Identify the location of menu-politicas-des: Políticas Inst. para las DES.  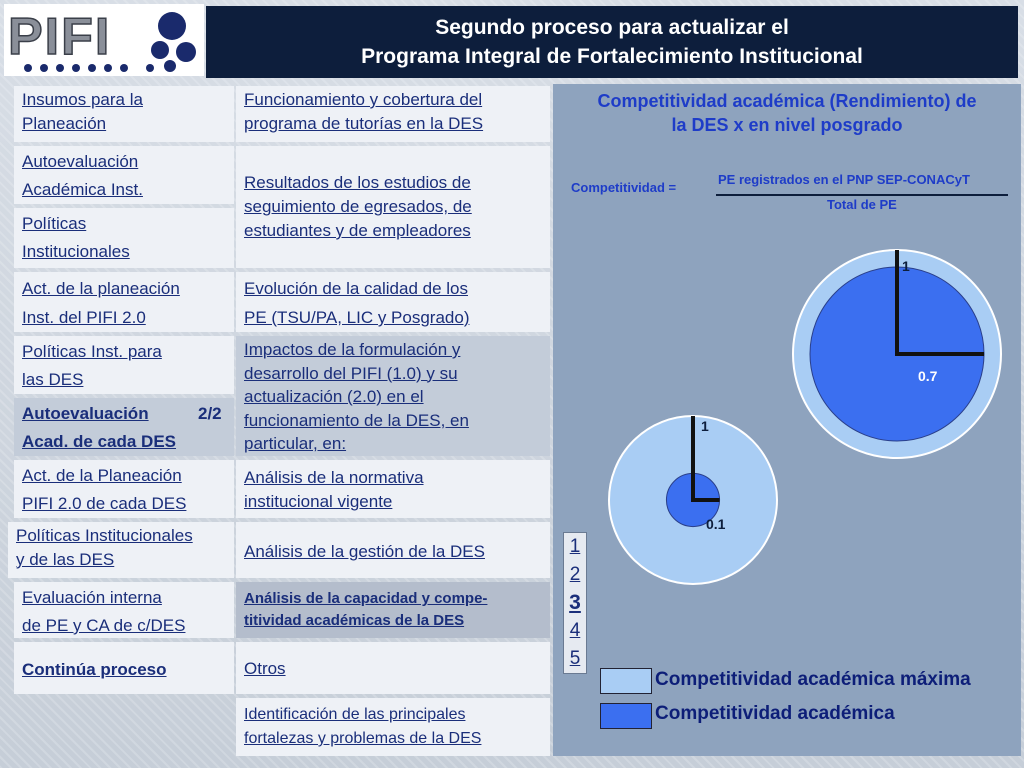
(124, 365).